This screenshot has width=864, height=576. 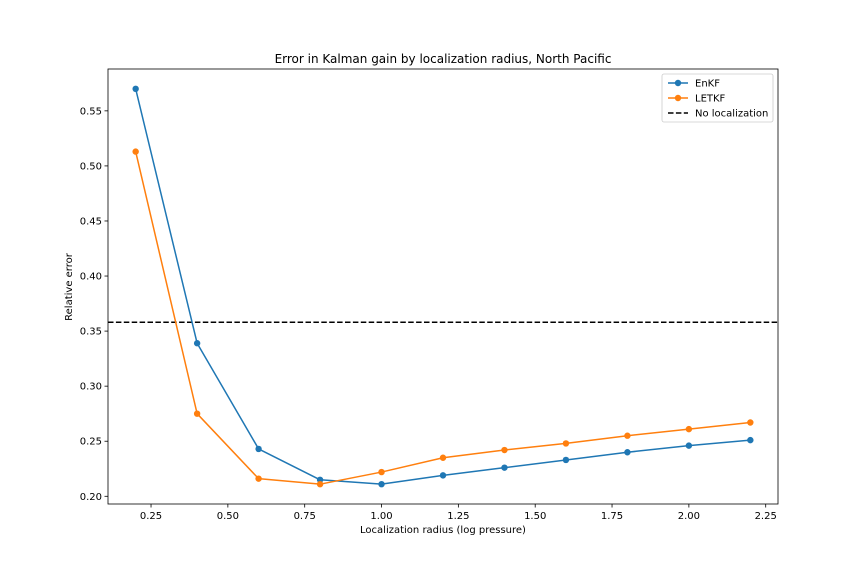 I want to click on legend-marker-enkf, so click(x=678, y=83).